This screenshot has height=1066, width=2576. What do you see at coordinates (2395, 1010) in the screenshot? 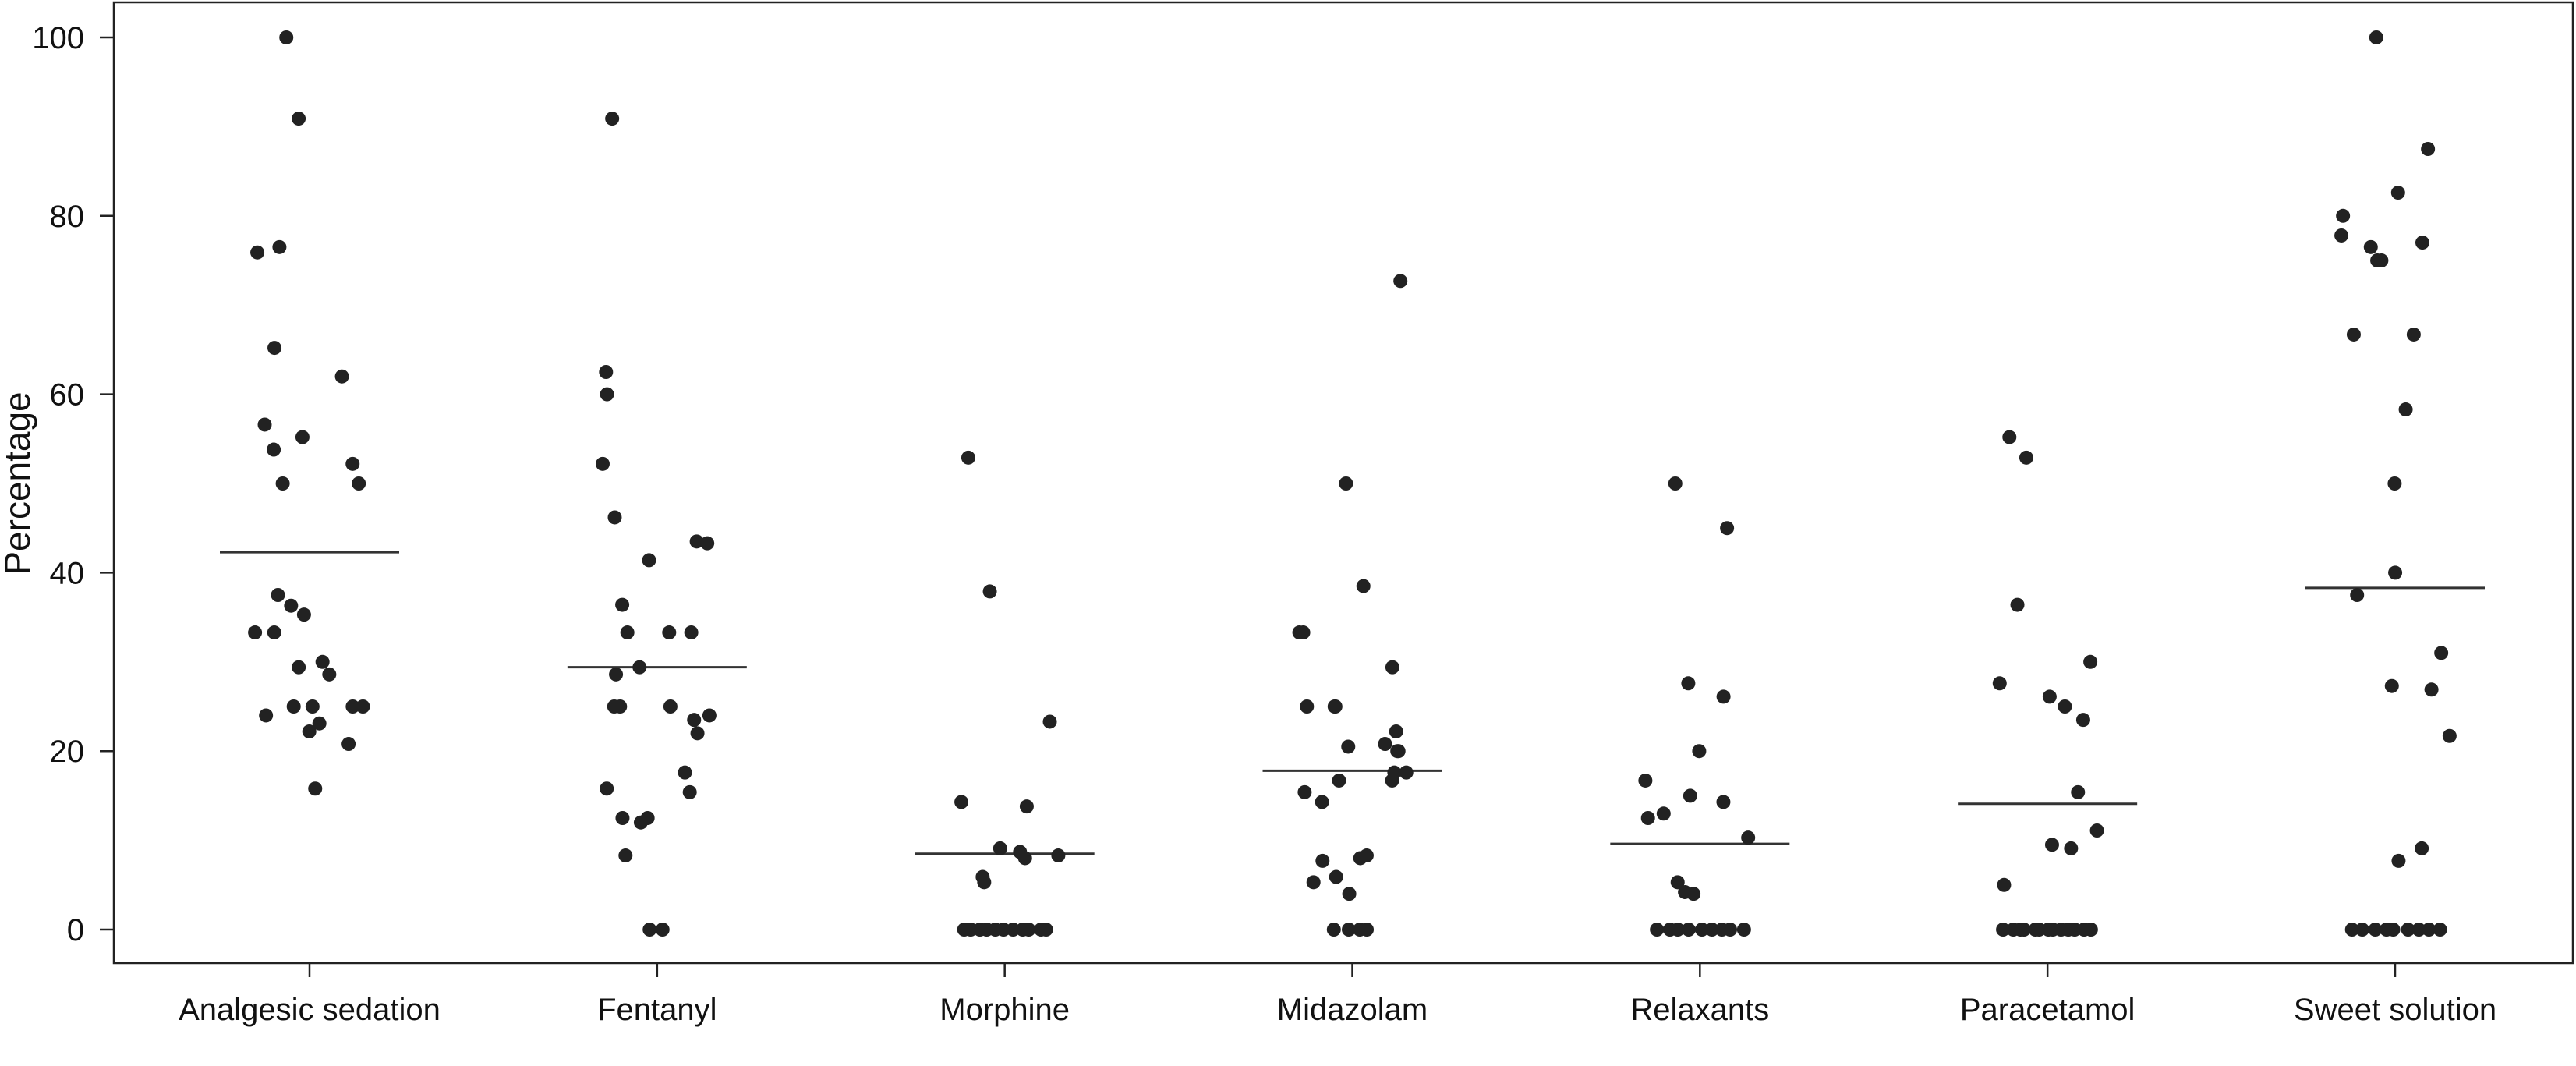
I see `x-tick-label: Sweet solution` at bounding box center [2395, 1010].